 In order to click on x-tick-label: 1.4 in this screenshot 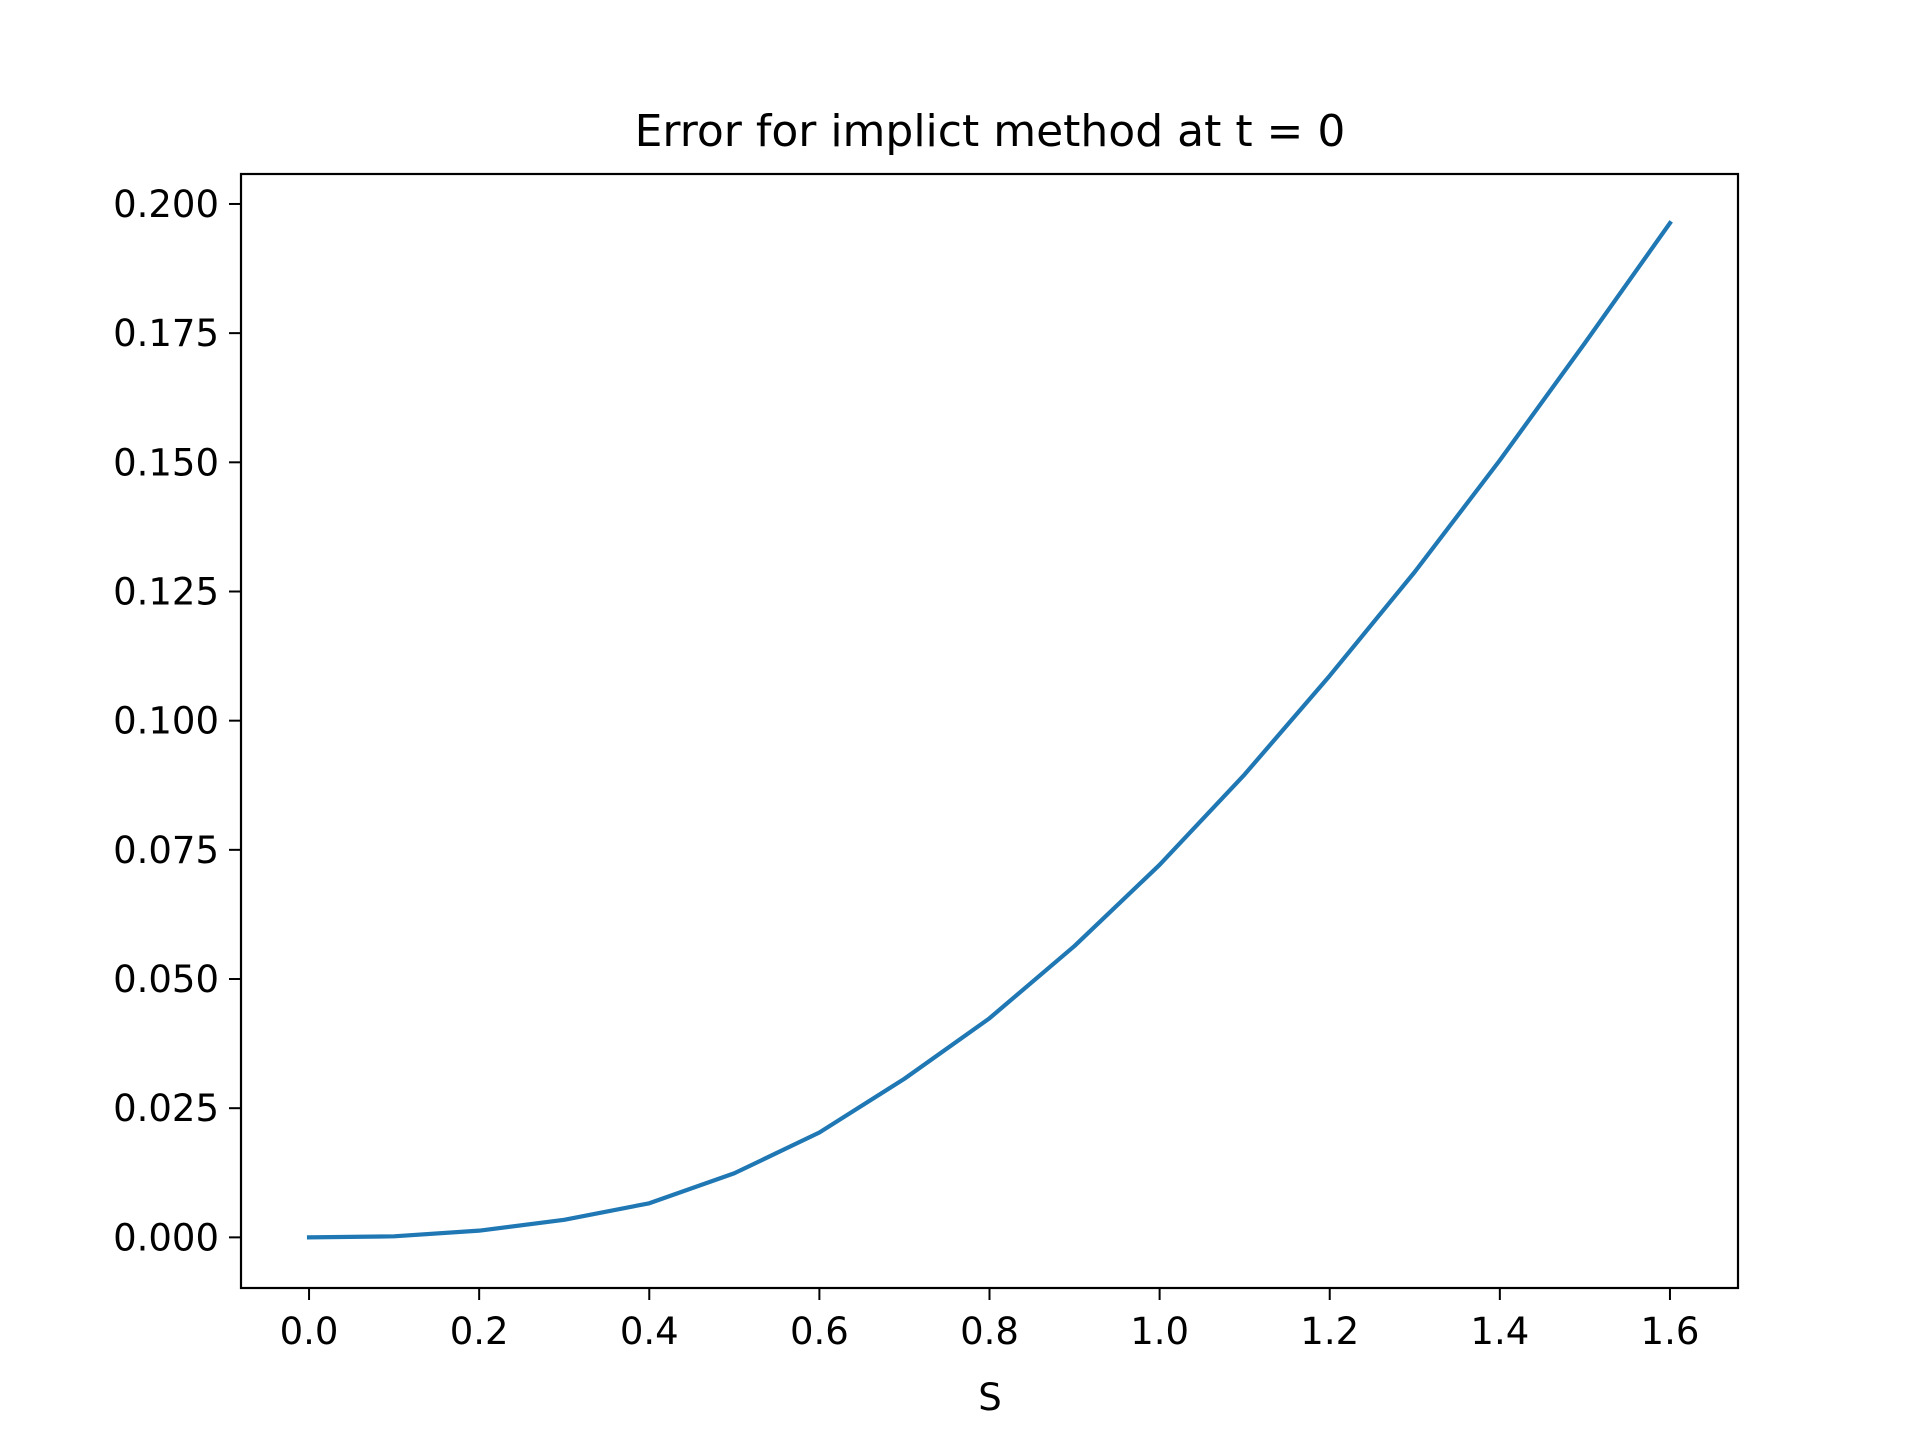, I will do `click(1499, 1331)`.